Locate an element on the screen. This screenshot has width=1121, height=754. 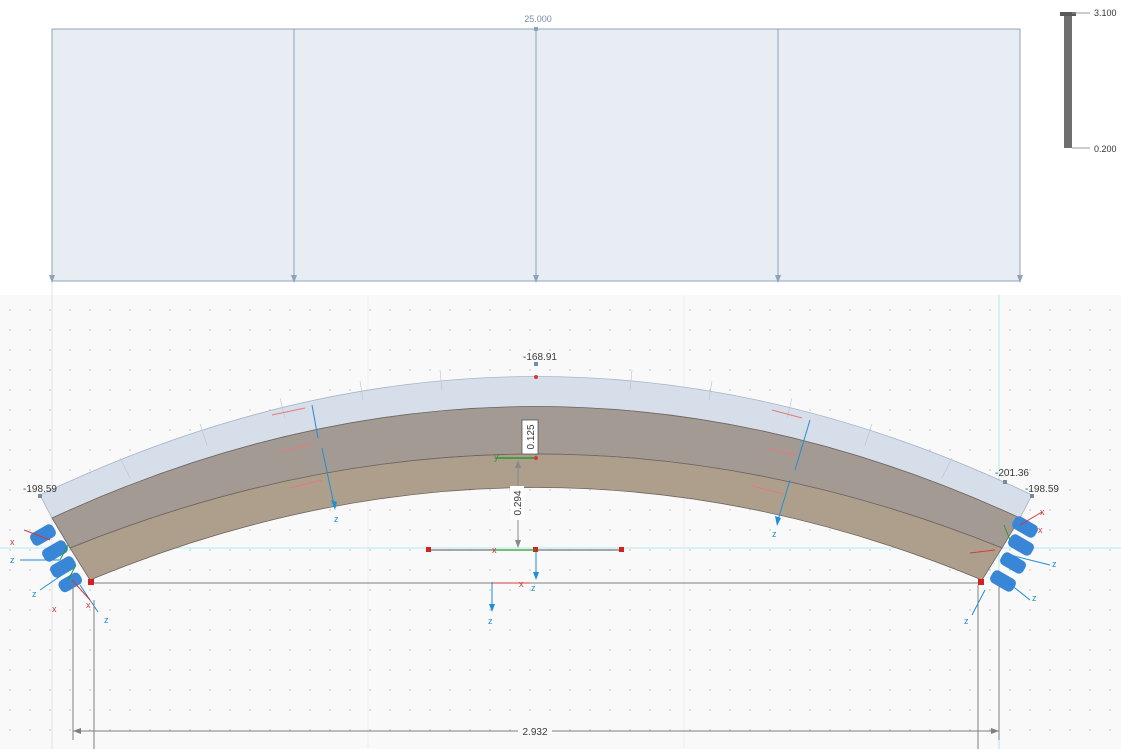
thickness-scale-bar: 3.100 0.200 is located at coordinates (1088, 81).